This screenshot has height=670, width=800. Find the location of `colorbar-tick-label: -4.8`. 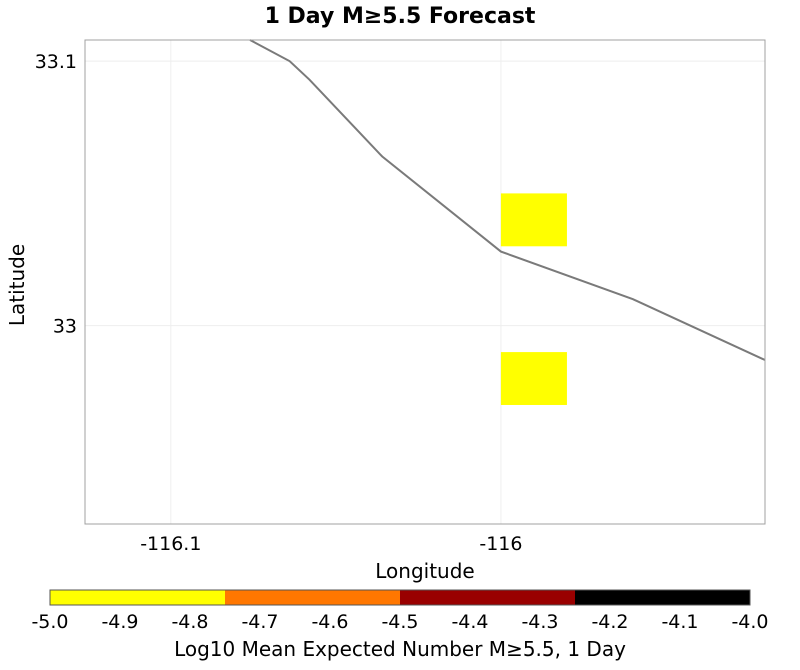

colorbar-tick-label: -4.8 is located at coordinates (189, 622).